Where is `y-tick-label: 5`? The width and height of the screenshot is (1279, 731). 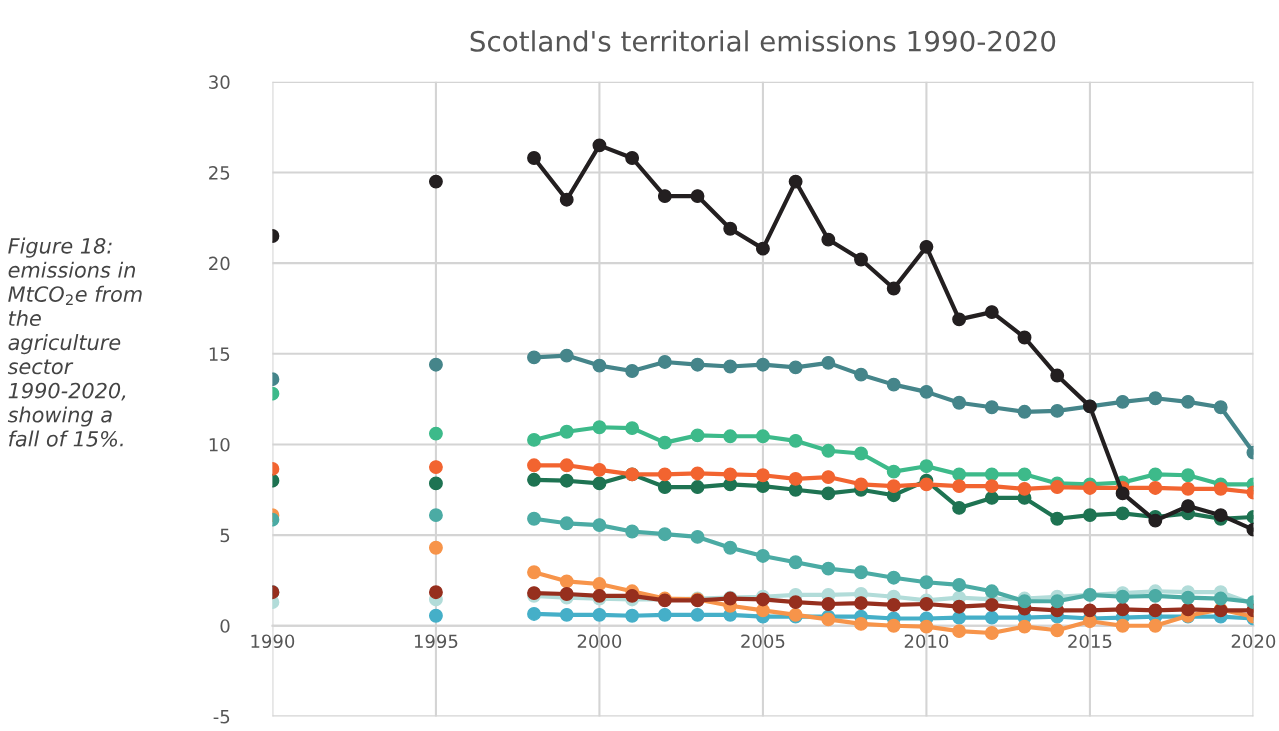 y-tick-label: 5 is located at coordinates (225, 535).